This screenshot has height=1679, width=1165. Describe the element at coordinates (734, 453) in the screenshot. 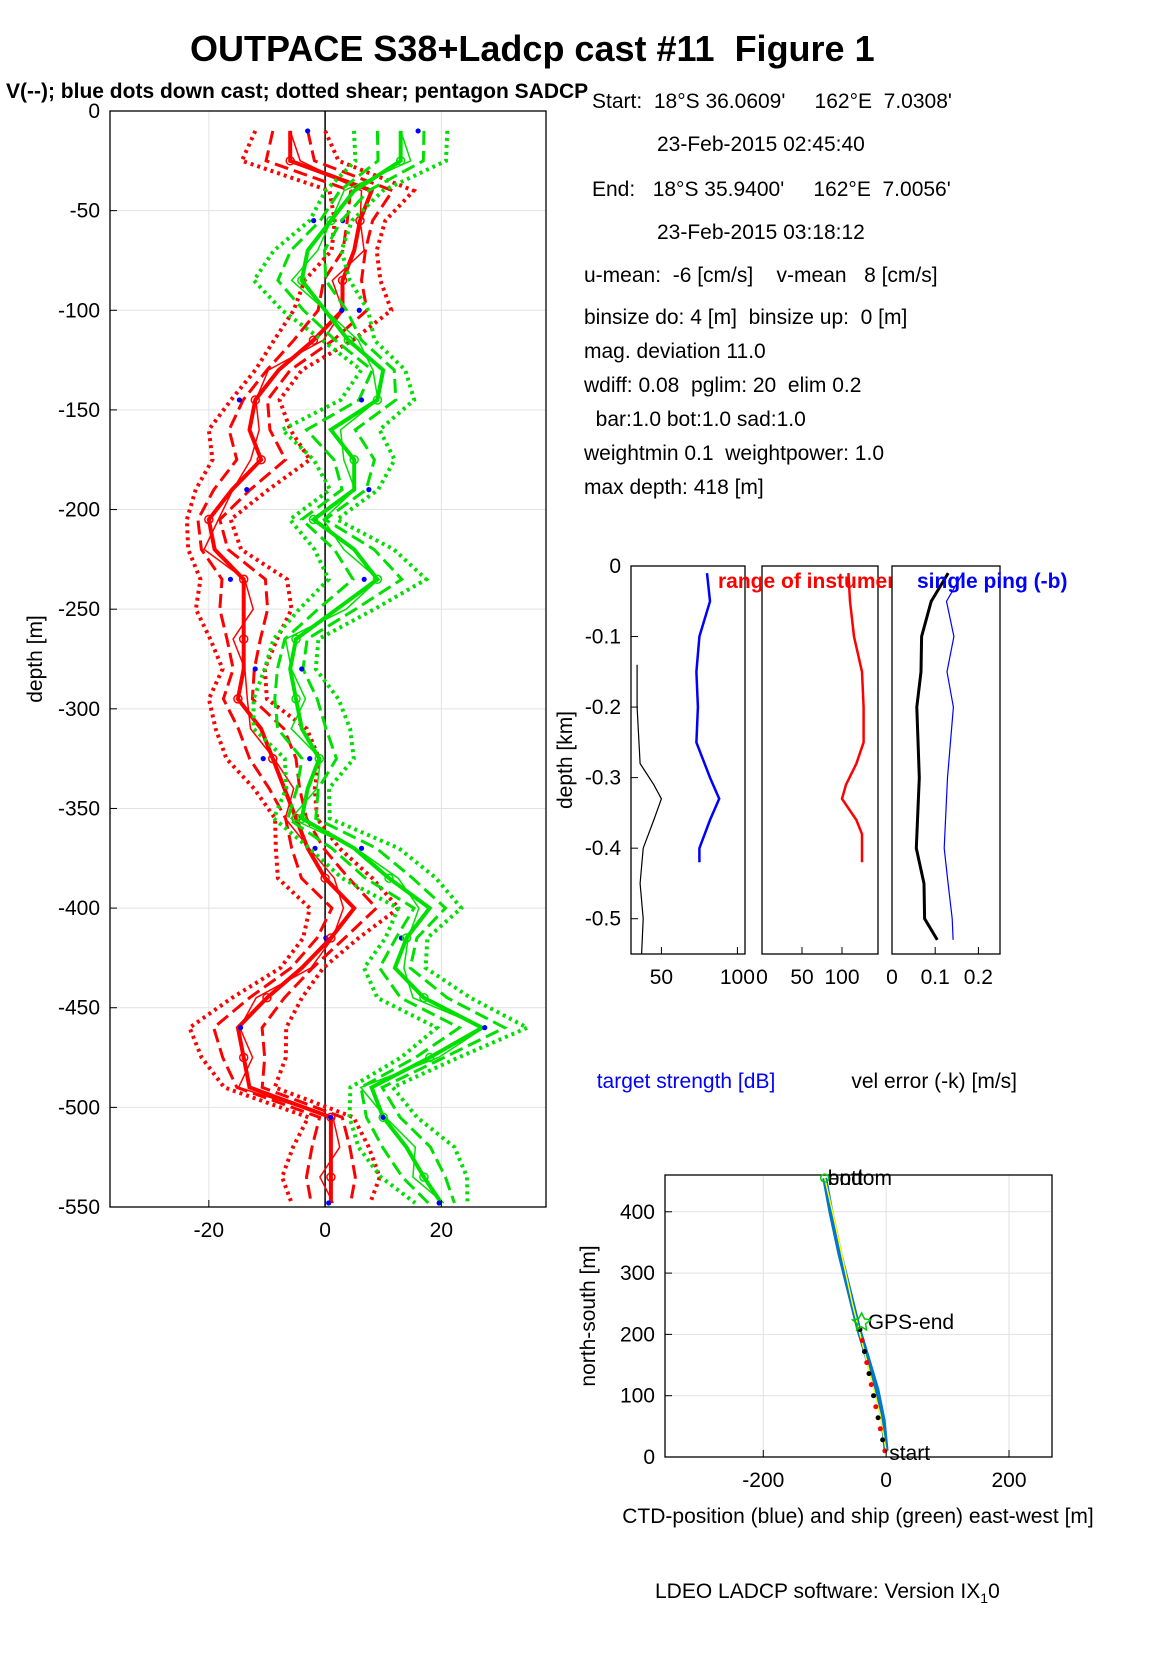

I see `info-weight: weightmin 0.1 weightpower: 1.0` at that location.